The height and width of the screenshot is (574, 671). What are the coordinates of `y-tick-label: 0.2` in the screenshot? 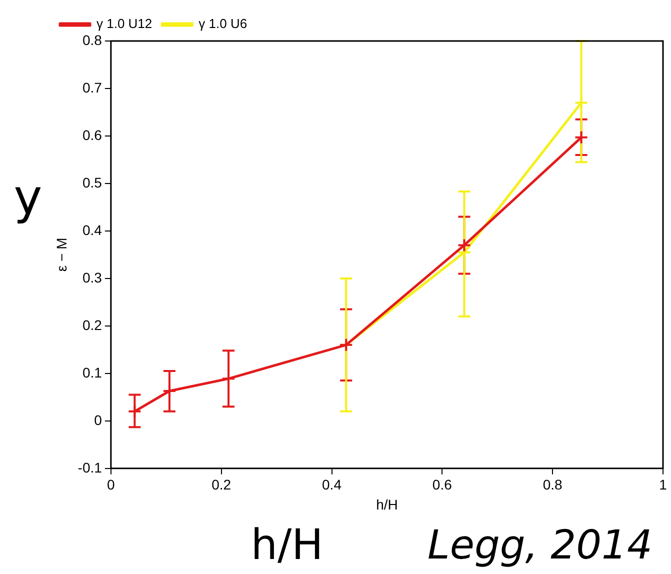 It's located at (92, 324).